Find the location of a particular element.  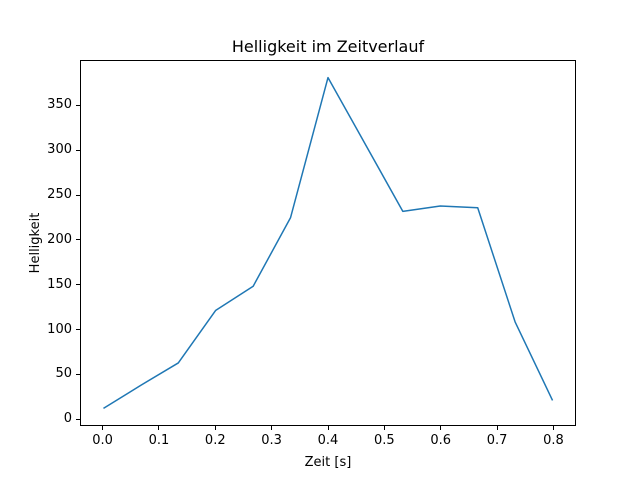

y-axis-label: Helligkeit is located at coordinates (35, 243).